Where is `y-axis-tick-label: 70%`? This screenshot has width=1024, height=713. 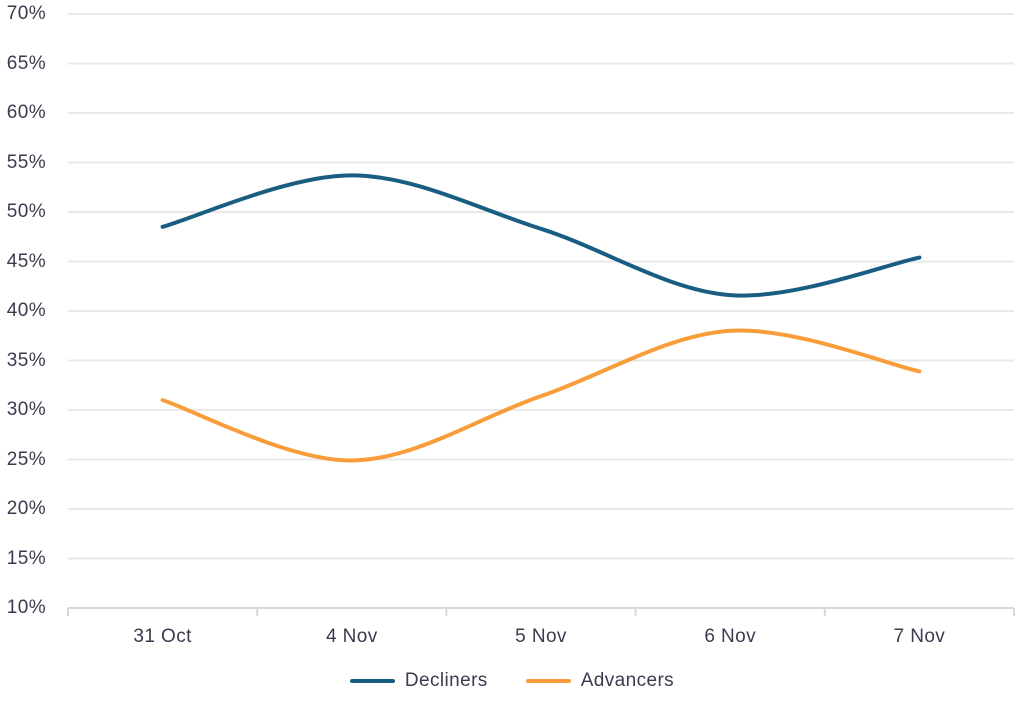 y-axis-tick-label: 70% is located at coordinates (26, 13).